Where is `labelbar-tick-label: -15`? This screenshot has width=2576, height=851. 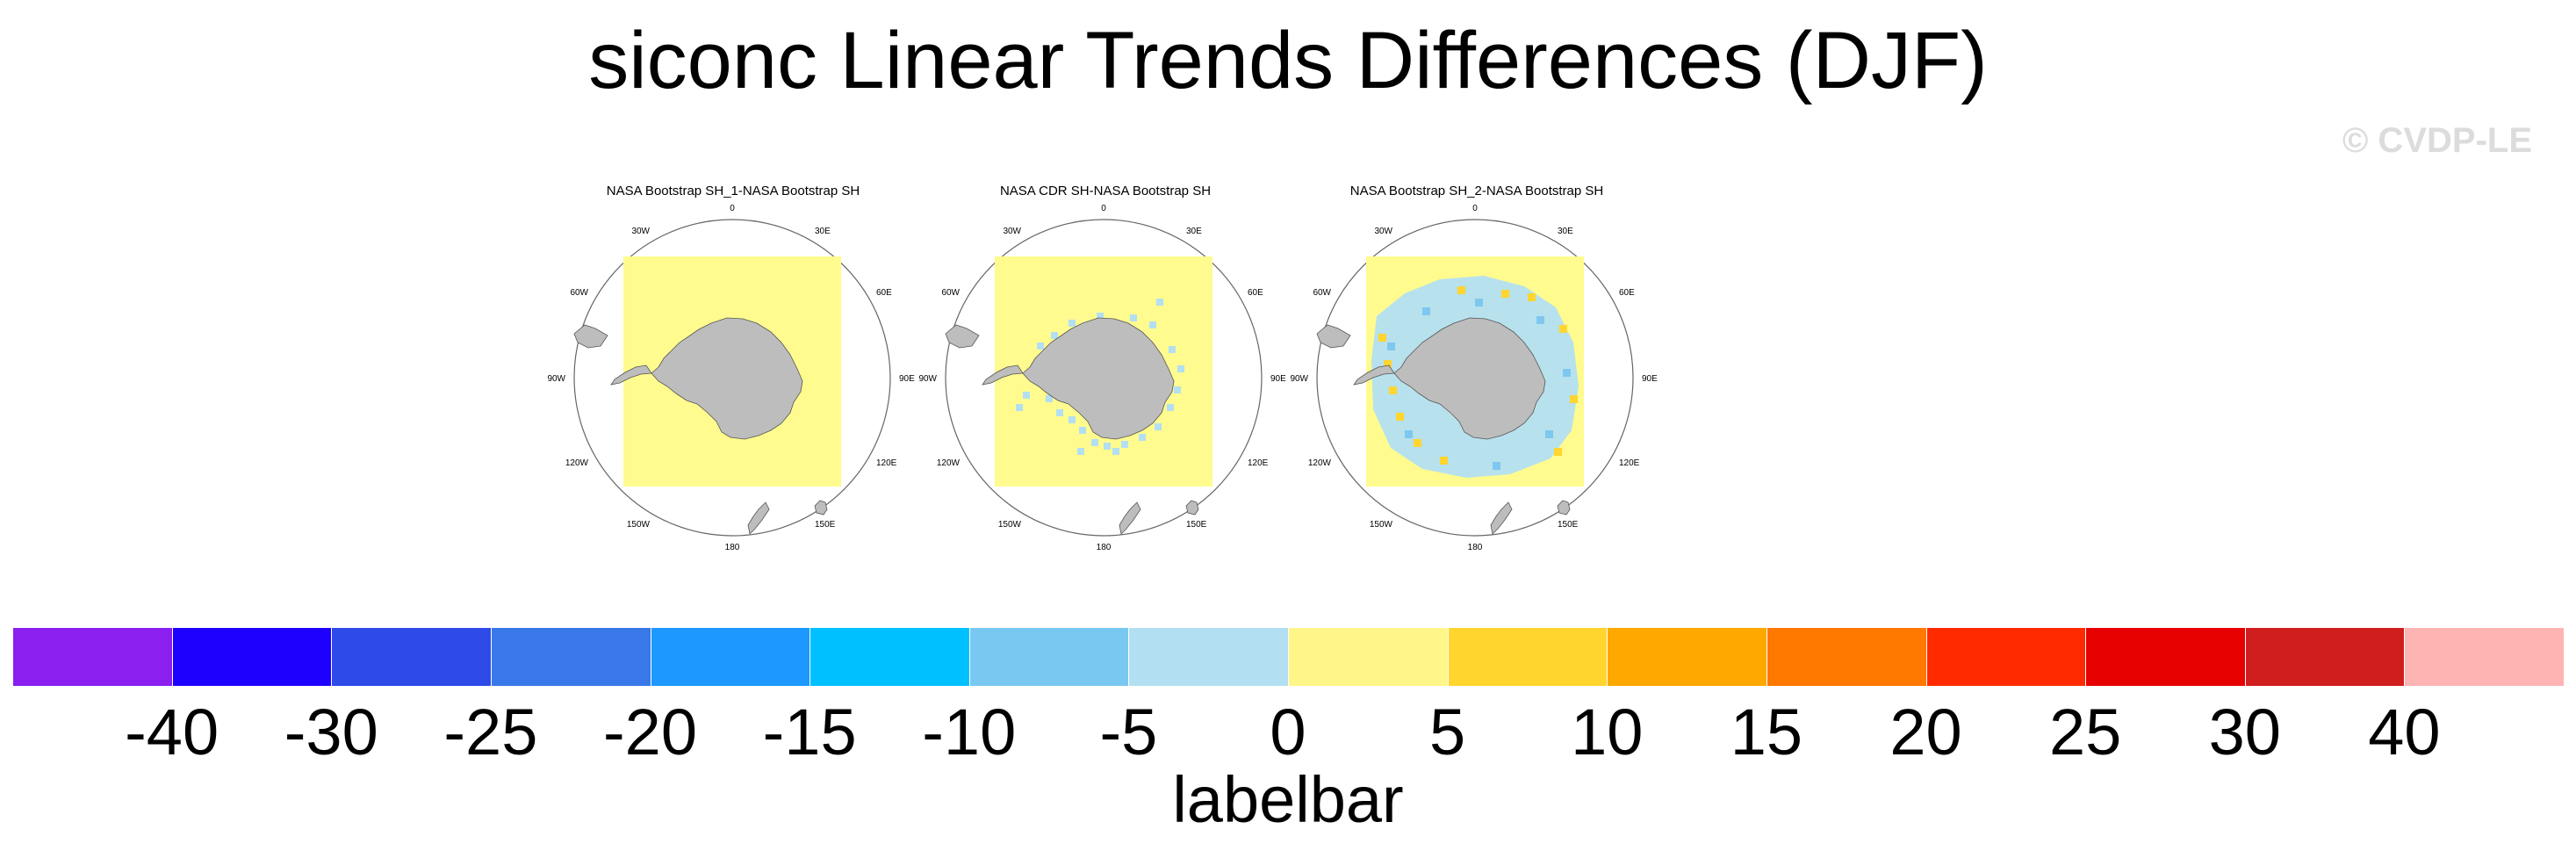
labelbar-tick-label: -15 is located at coordinates (809, 732).